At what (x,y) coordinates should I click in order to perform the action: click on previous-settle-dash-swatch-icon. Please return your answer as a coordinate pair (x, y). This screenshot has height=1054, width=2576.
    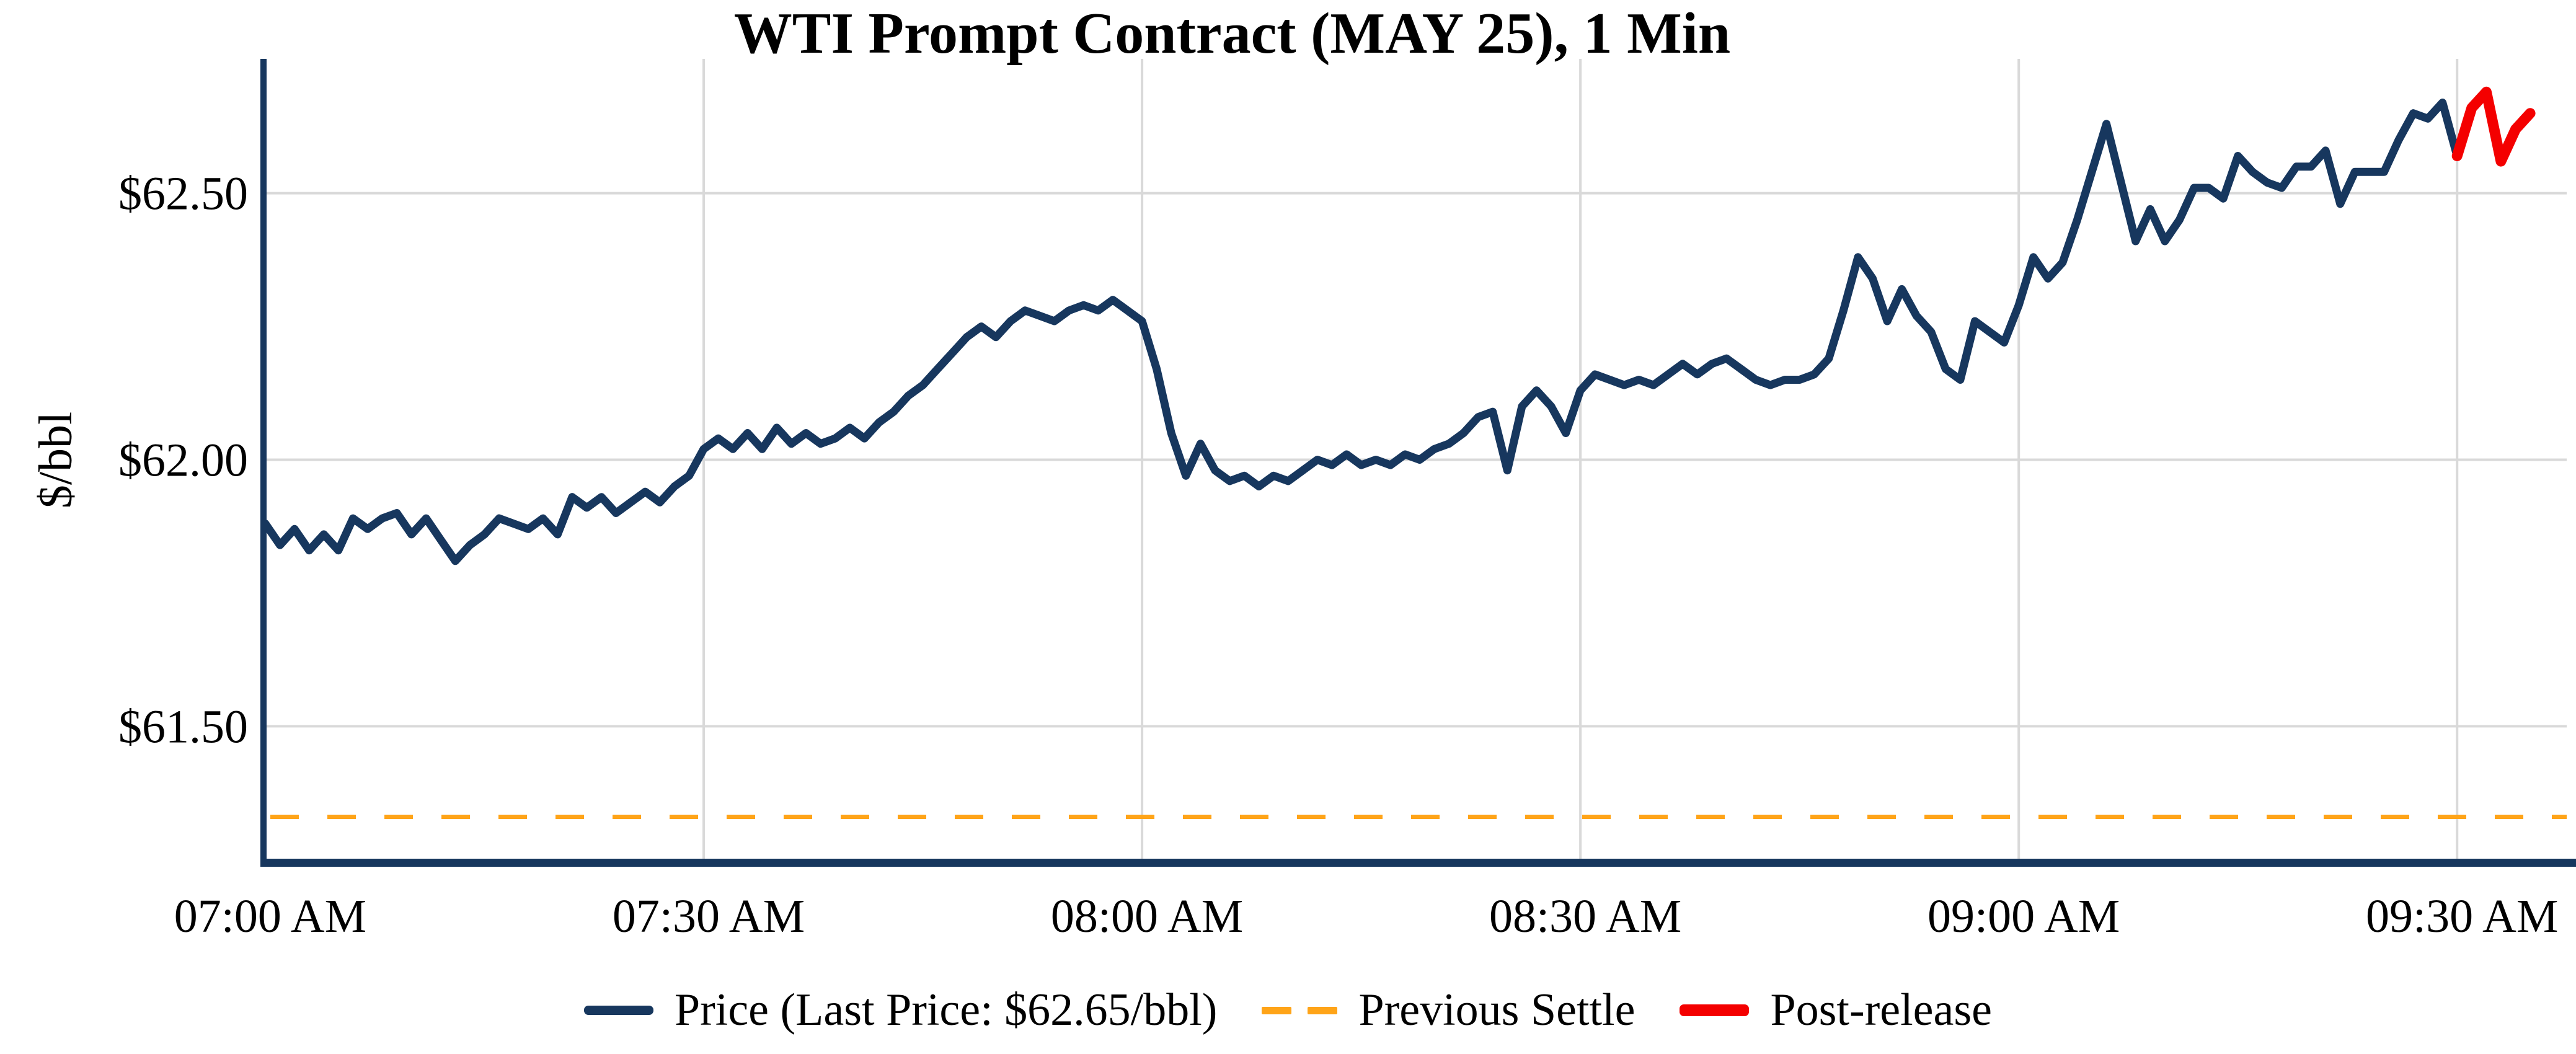
    Looking at the image, I should click on (1300, 1010).